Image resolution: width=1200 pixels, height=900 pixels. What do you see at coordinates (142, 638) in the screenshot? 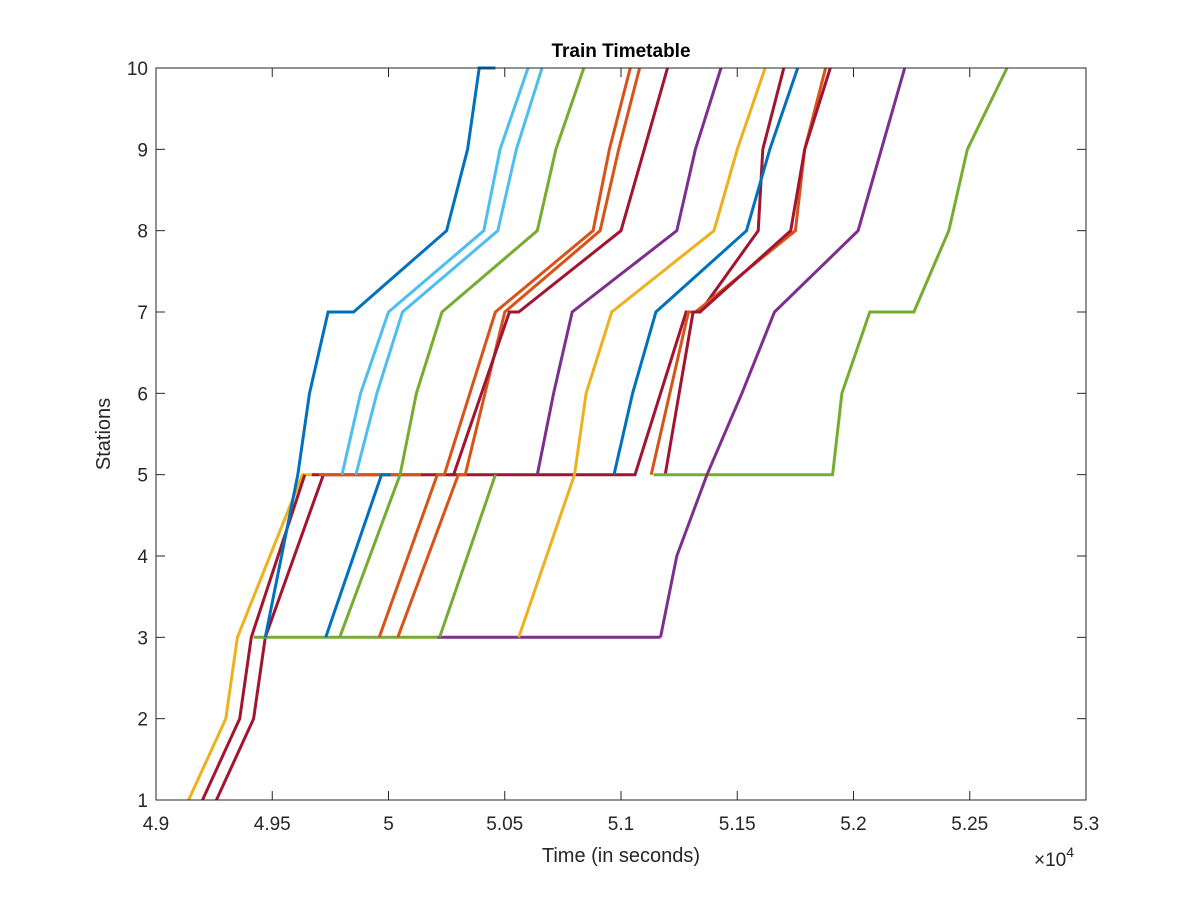
I see `y-tick-label: 3` at bounding box center [142, 638].